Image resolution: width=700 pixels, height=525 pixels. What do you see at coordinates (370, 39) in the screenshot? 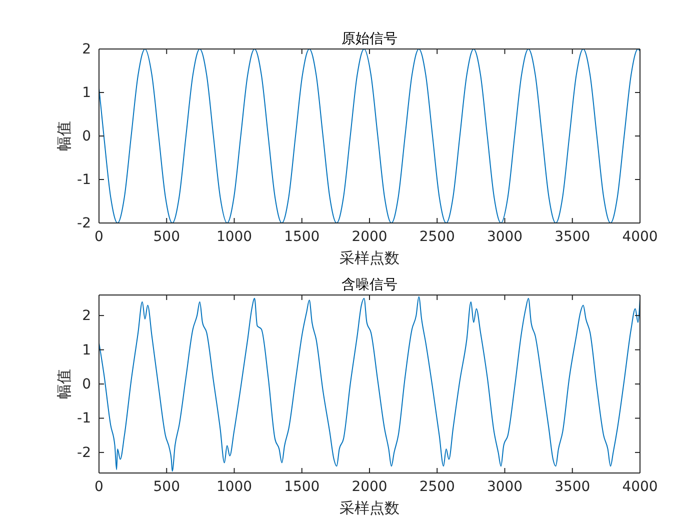
I see `chart-title: 原始信号` at bounding box center [370, 39].